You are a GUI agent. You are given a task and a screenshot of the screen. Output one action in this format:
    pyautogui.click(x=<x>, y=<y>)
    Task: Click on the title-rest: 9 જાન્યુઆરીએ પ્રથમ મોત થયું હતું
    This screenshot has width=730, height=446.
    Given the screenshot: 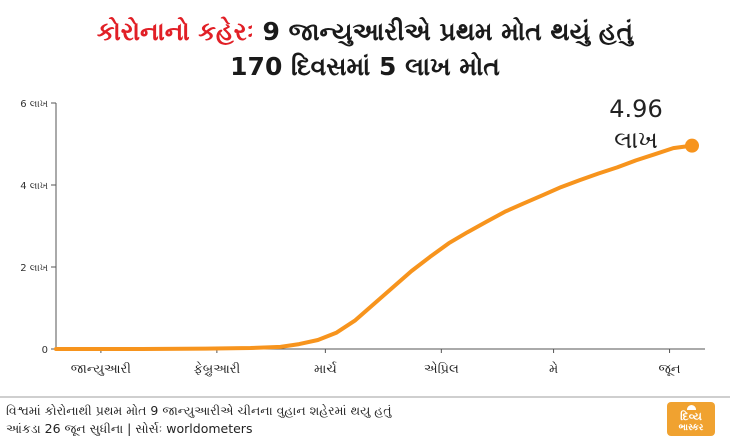 What is the action you would take?
    pyautogui.click(x=443, y=31)
    